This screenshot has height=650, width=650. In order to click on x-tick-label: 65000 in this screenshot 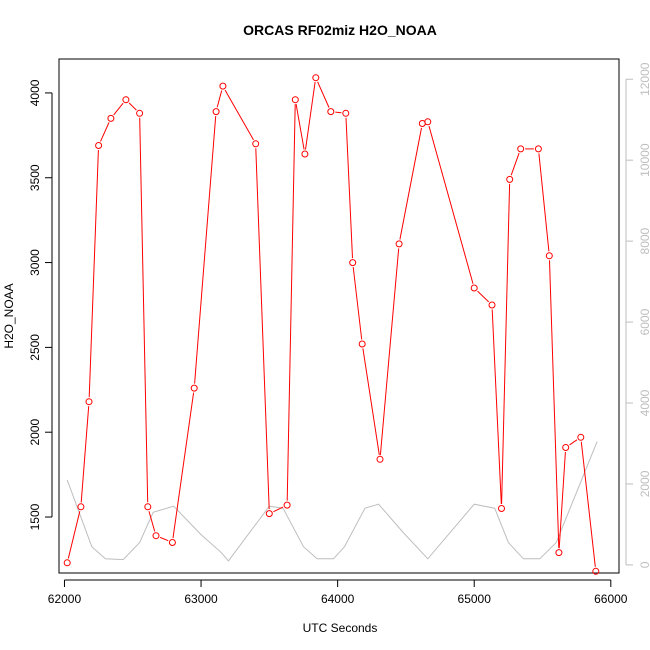, I will do `click(475, 599)`.